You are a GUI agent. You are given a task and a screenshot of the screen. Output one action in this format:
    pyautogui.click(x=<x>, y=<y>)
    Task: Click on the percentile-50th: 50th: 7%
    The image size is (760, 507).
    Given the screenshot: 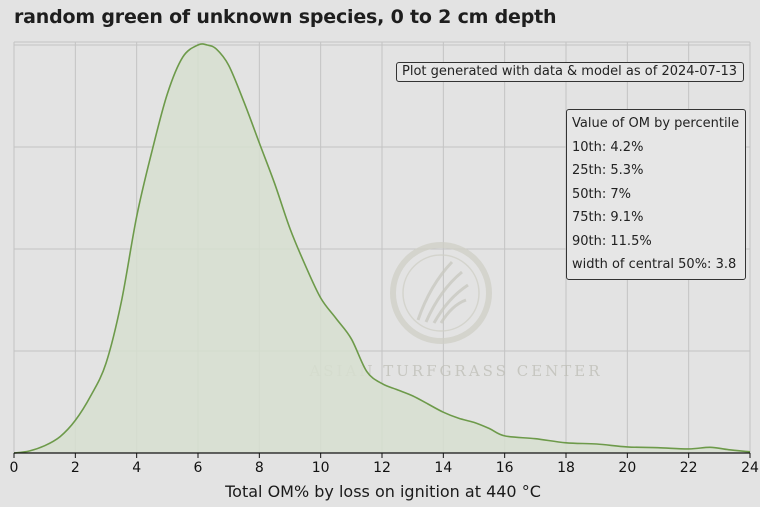 What is the action you would take?
    pyautogui.click(x=602, y=194)
    